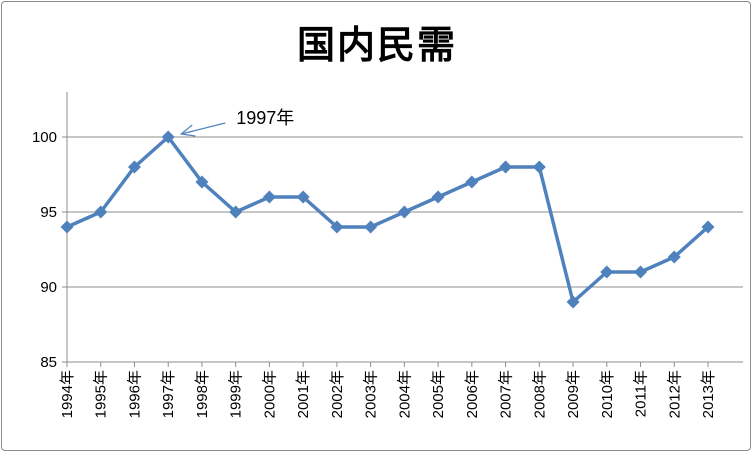  I want to click on x-tick-label: 2008年, so click(539, 394).